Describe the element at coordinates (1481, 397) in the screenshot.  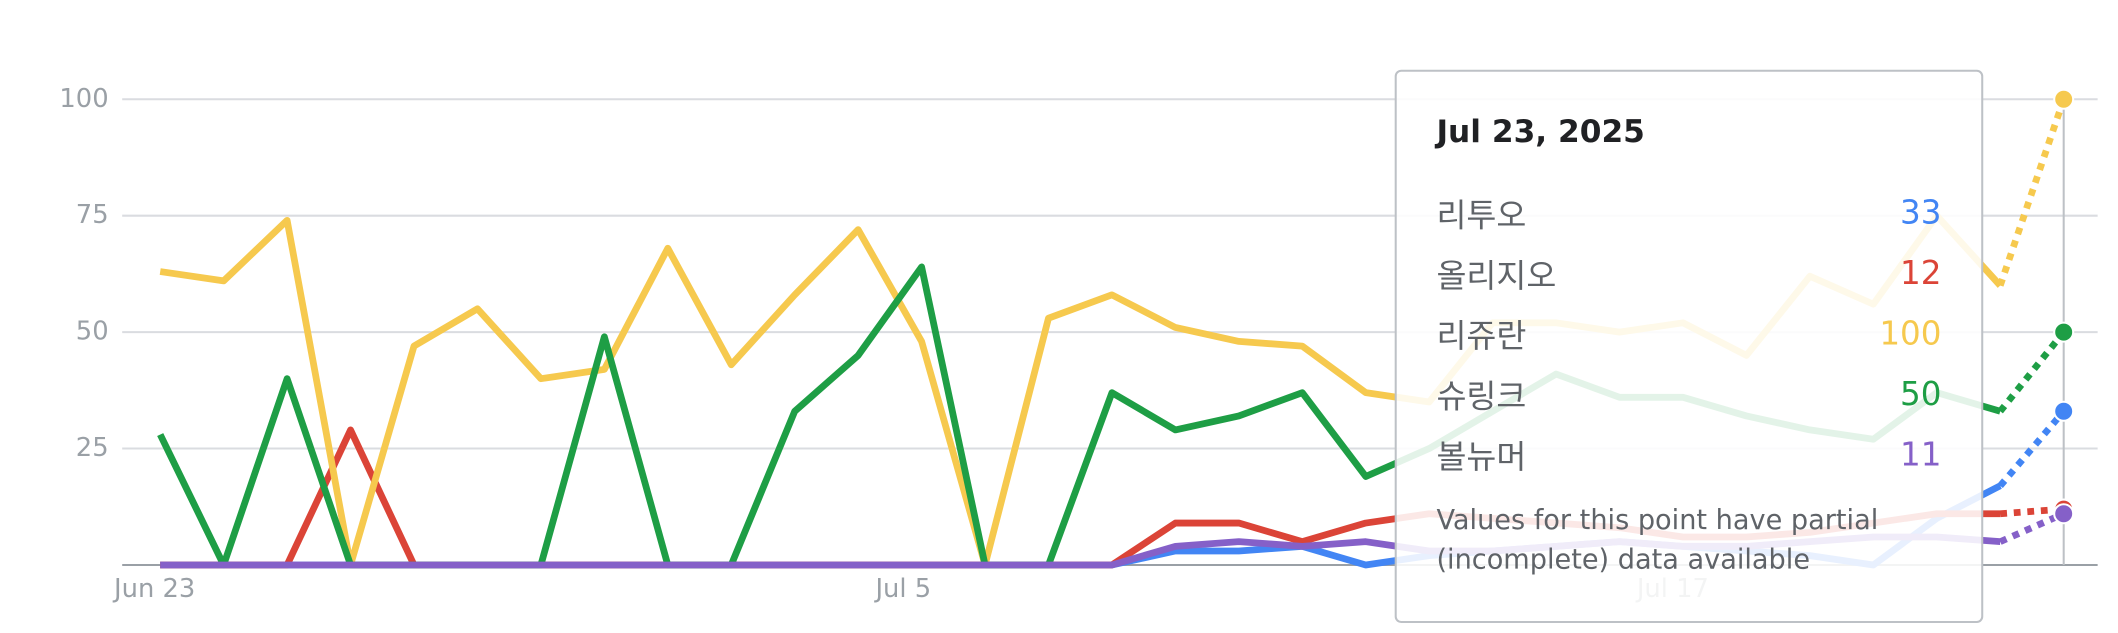
I see `tooltip-series-name: 슈링크` at that location.